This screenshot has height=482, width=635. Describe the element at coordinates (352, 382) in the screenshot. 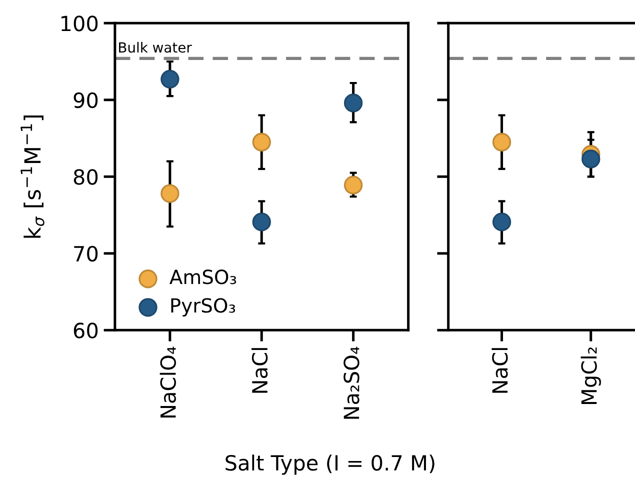

I see `x-tick-label: Na₂SO₄` at that location.